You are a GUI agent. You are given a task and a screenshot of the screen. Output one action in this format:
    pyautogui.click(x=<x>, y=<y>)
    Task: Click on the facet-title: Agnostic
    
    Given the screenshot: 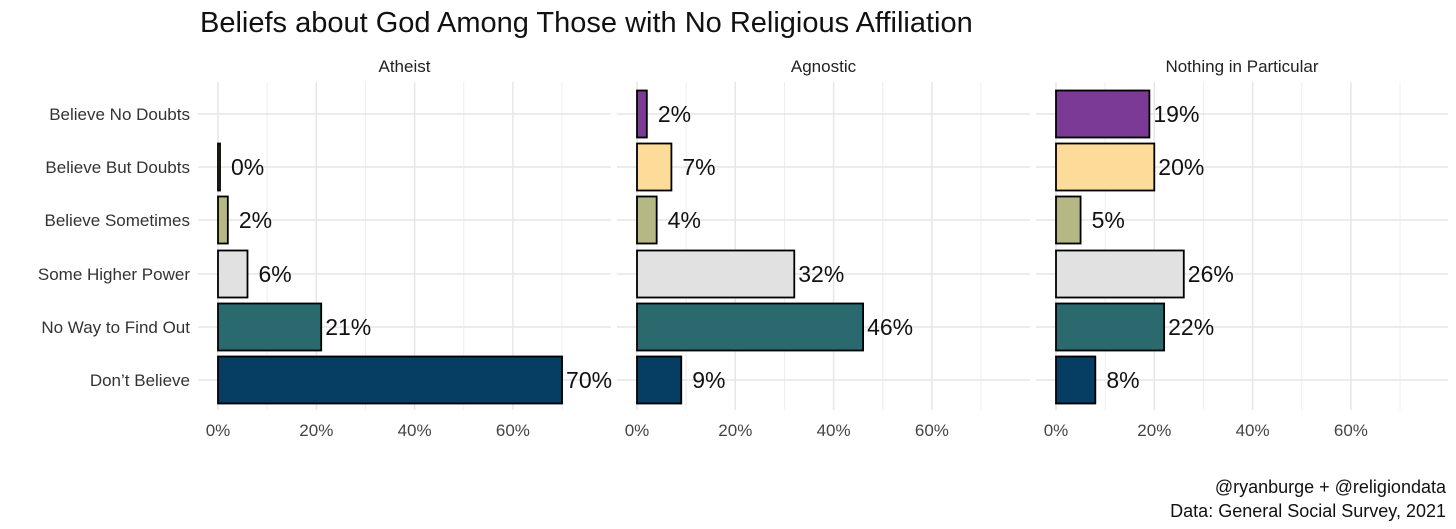 What is the action you would take?
    pyautogui.click(x=824, y=66)
    